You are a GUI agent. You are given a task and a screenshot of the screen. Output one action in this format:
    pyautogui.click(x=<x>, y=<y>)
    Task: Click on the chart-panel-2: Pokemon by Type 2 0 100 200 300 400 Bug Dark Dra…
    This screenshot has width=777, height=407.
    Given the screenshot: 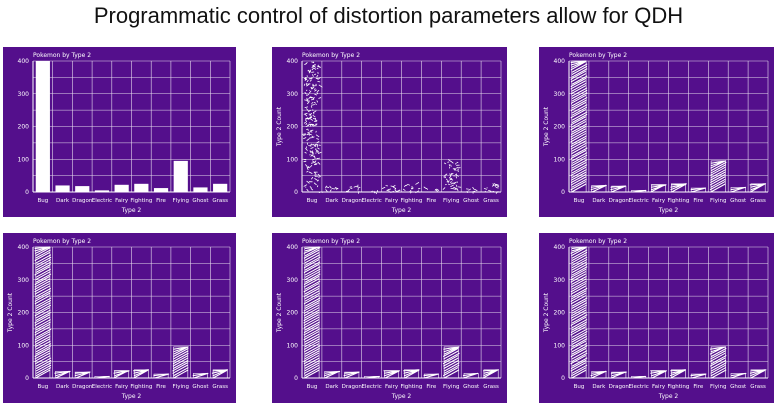 What is the action you would take?
    pyautogui.click(x=389, y=132)
    